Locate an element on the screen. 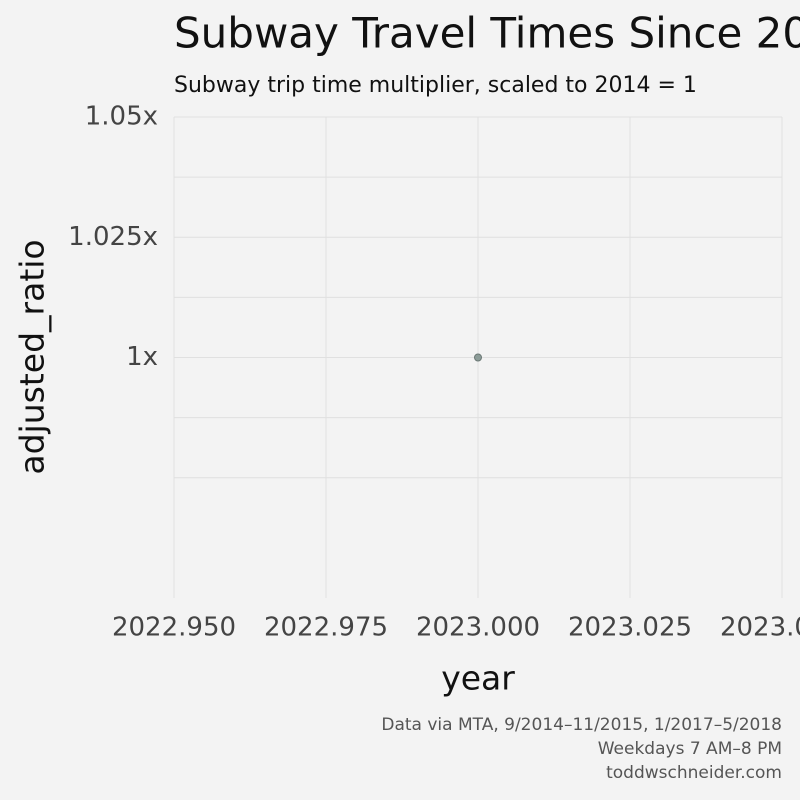 This screenshot has height=800, width=800. y-tick-label: 1.05x is located at coordinates (121, 117).